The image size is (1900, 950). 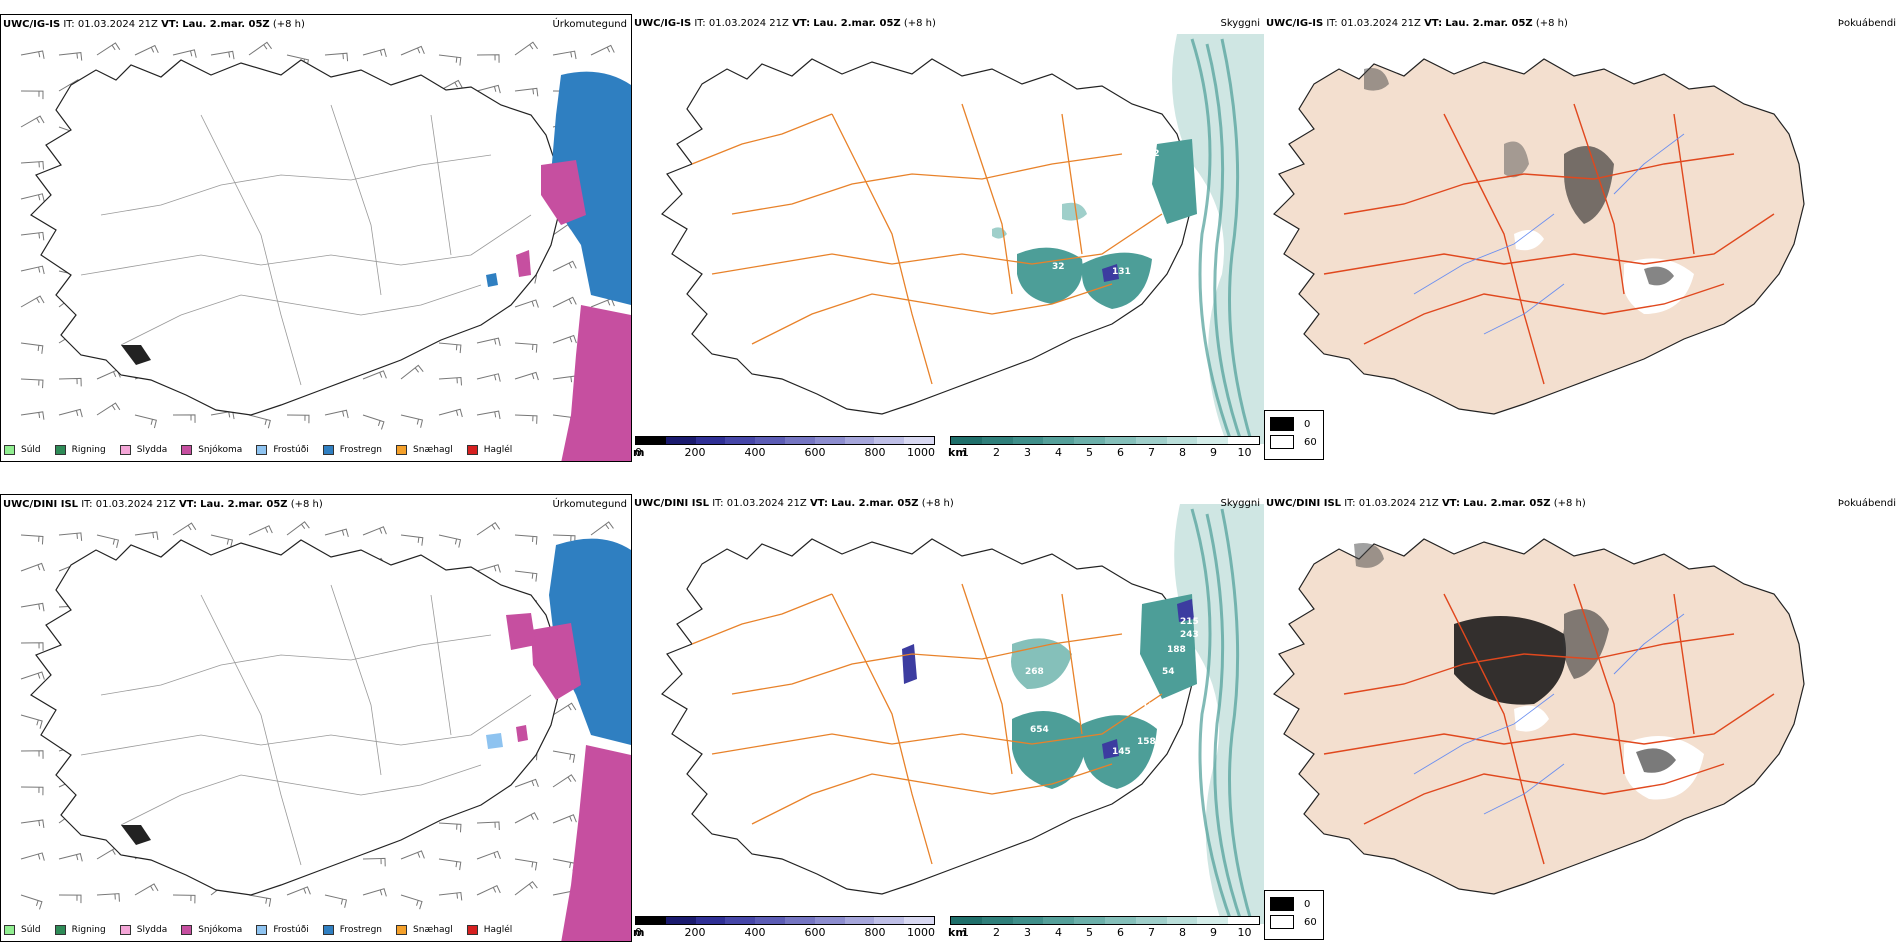 What do you see at coordinates (1866, 503) in the screenshot?
I see `panel-title: Þokuábendi` at bounding box center [1866, 503].